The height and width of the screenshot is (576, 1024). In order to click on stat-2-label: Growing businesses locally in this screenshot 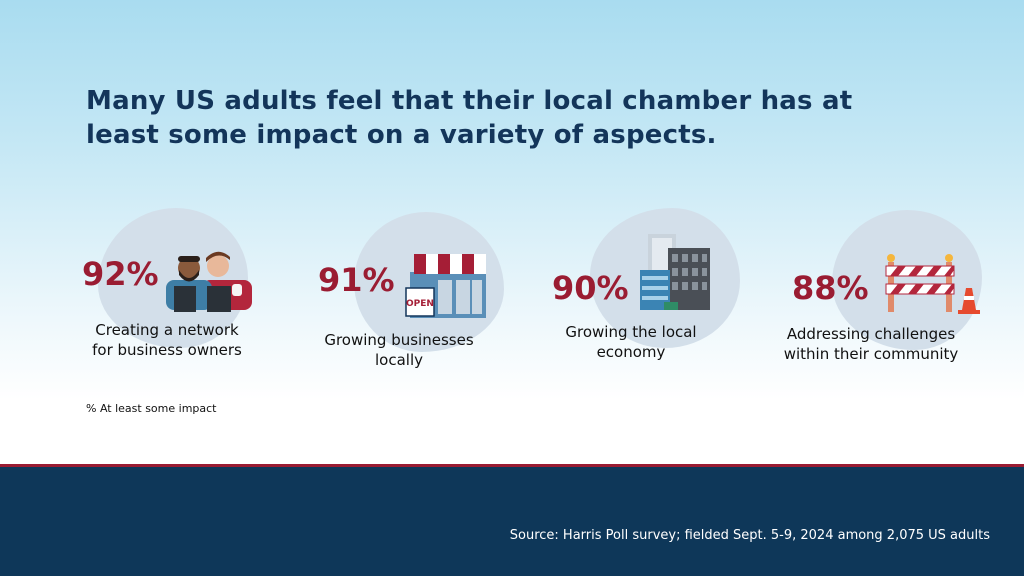, I will do `click(399, 350)`.